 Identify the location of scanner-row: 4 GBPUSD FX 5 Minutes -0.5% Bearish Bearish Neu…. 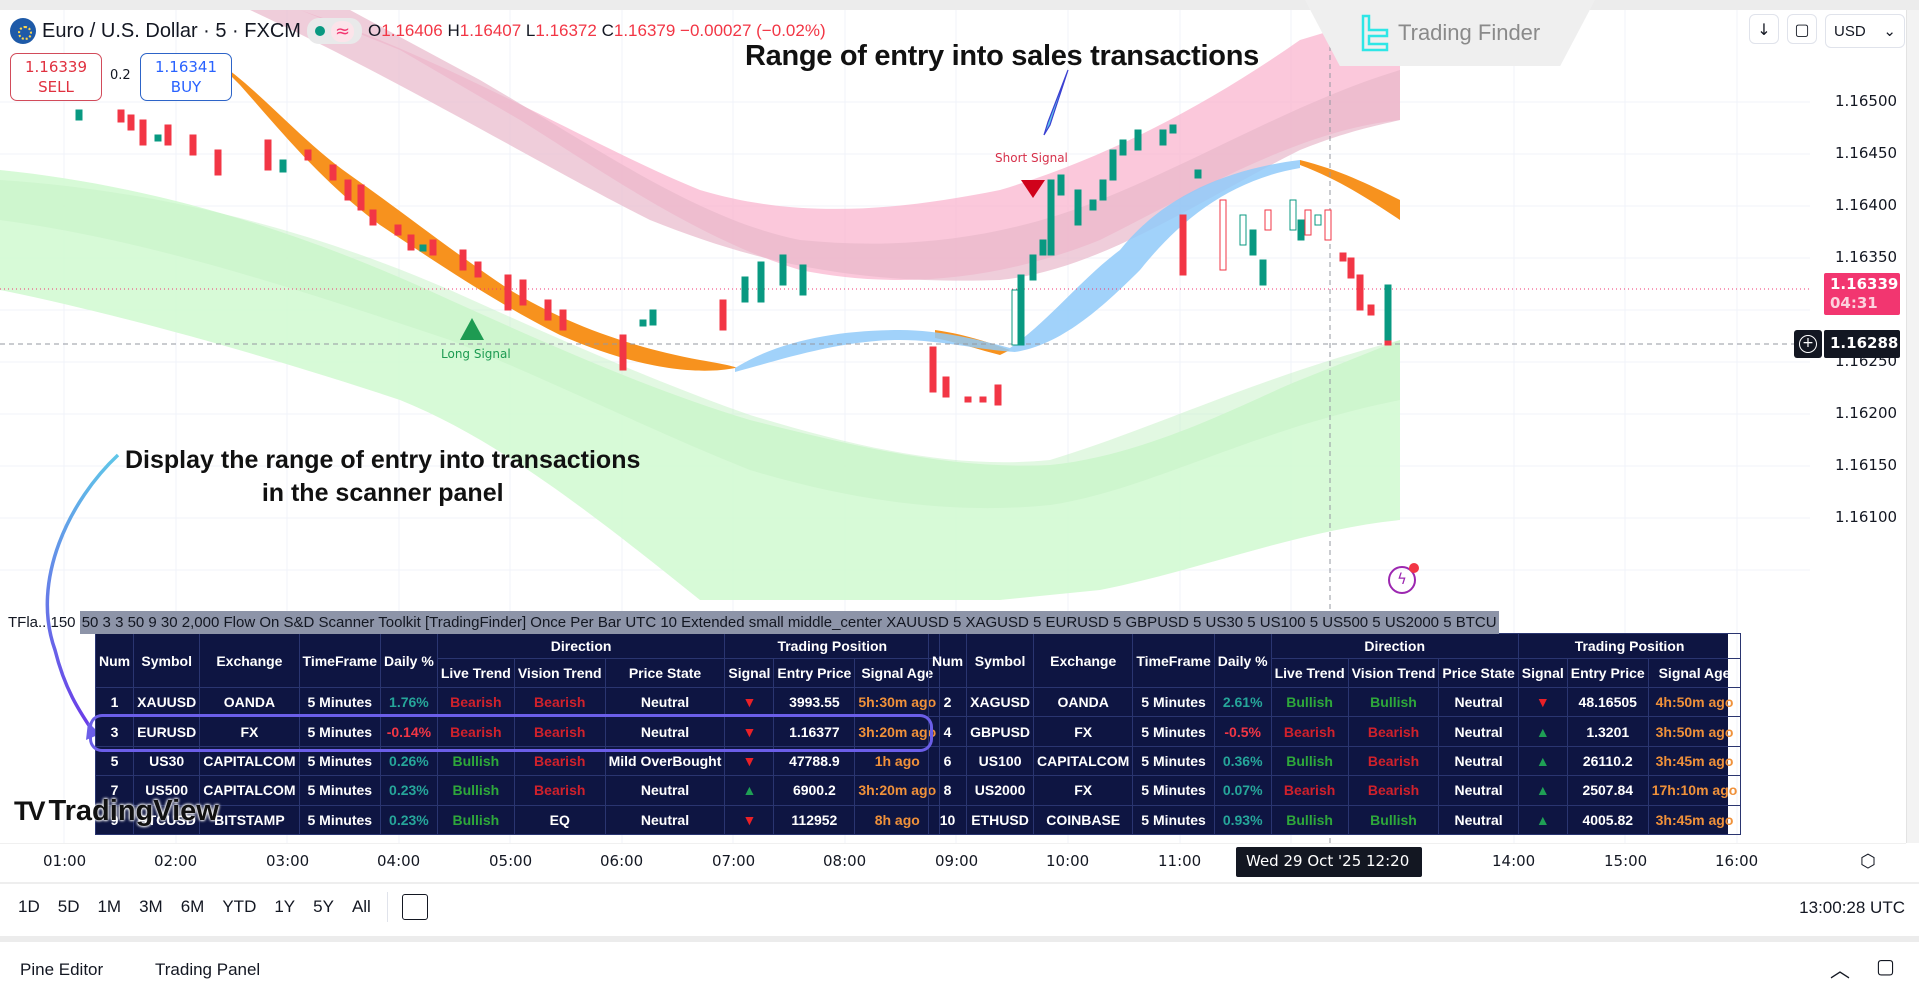
(1334, 731).